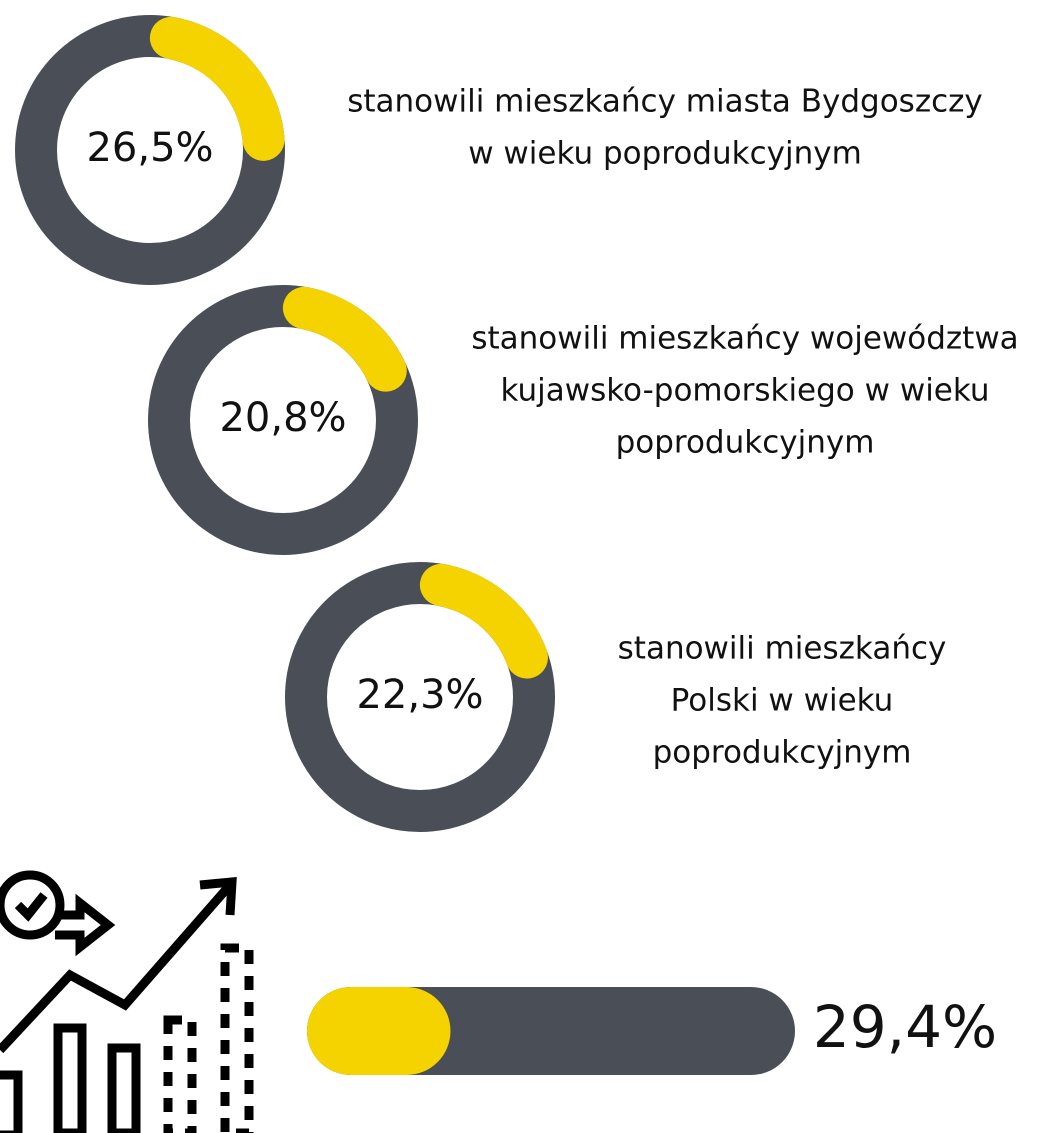 This screenshot has width=1045, height=1133. What do you see at coordinates (379, 1031) in the screenshot?
I see `progress-bar` at bounding box center [379, 1031].